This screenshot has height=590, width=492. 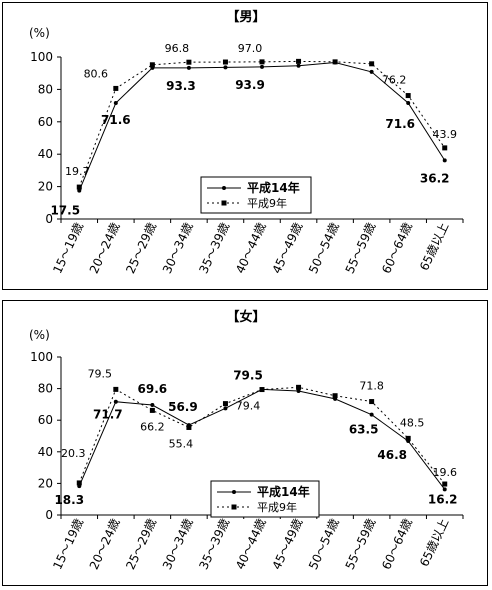 What do you see at coordinates (248, 406) in the screenshot?
I see `data-label: 79.4` at bounding box center [248, 406].